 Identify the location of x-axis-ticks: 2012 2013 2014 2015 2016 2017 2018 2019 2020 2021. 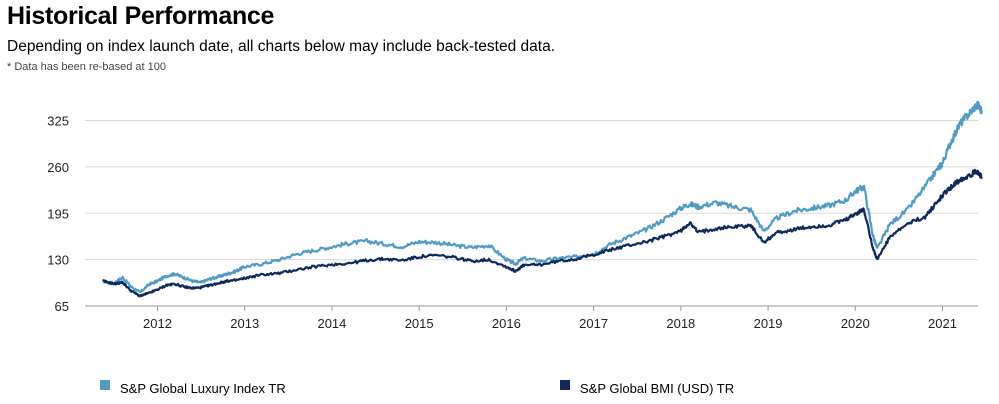
(550, 318).